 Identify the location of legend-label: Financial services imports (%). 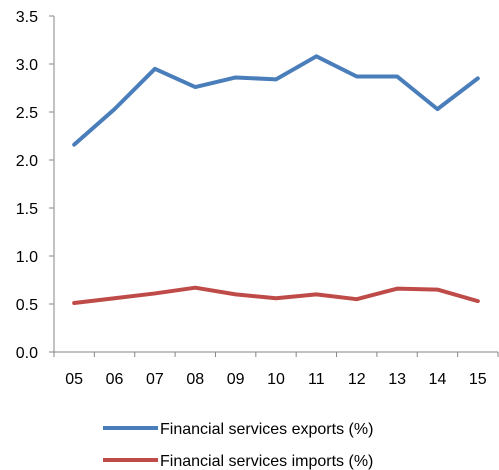
(266, 461).